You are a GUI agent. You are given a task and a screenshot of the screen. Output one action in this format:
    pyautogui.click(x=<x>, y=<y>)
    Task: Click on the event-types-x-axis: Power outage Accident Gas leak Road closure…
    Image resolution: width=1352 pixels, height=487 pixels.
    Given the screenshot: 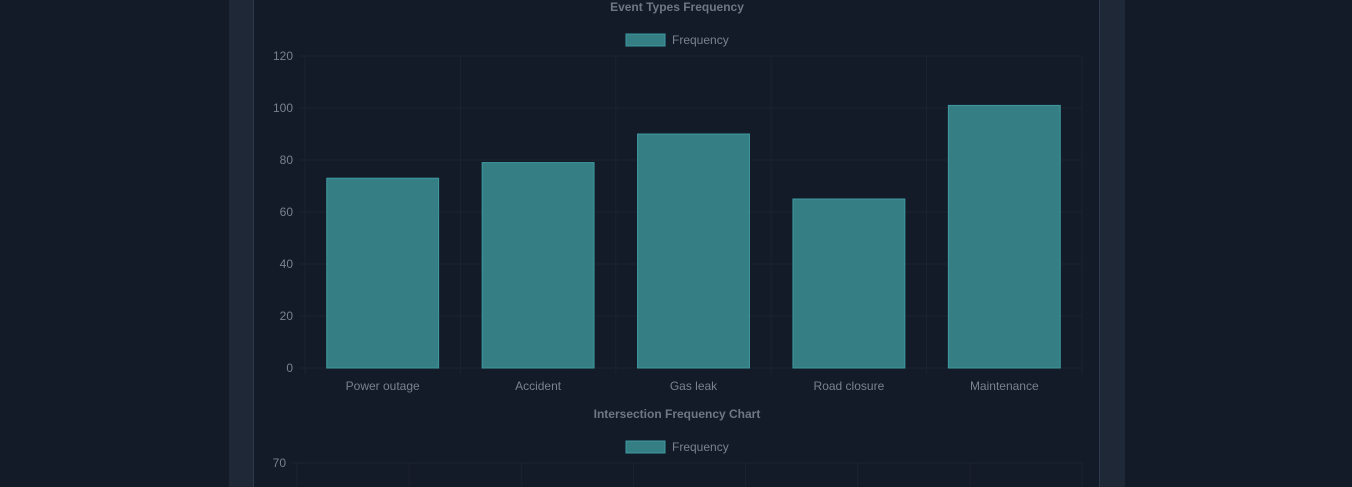 What is the action you would take?
    pyautogui.click(x=692, y=386)
    